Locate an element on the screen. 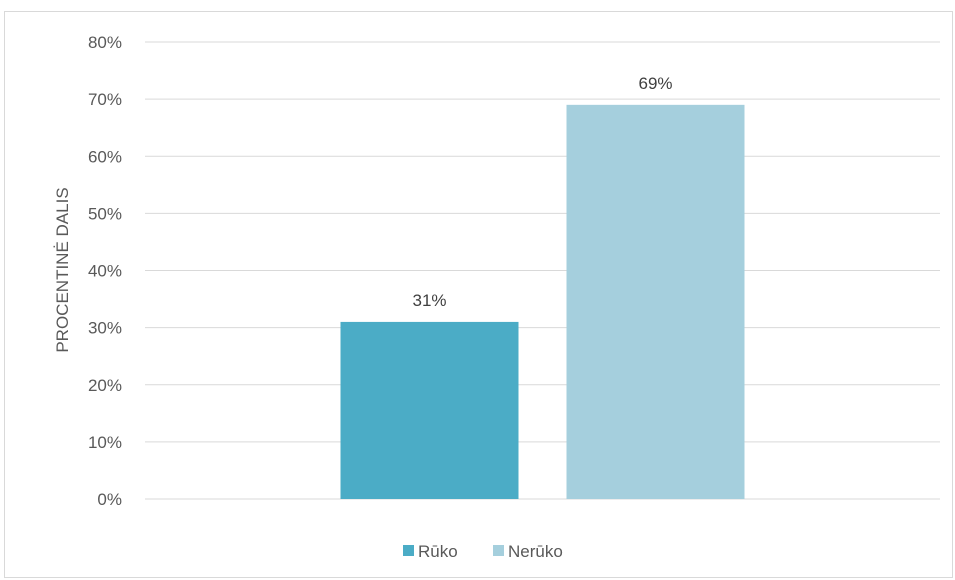  legend-label: Nerūko is located at coordinates (535, 551).